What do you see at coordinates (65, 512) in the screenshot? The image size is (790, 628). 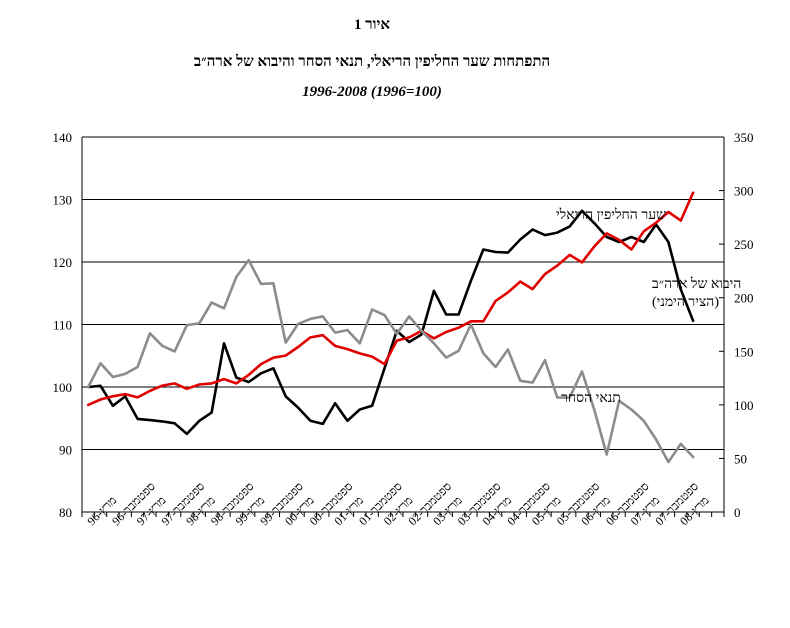 I see `left-axis-tick-label: 80` at bounding box center [65, 512].